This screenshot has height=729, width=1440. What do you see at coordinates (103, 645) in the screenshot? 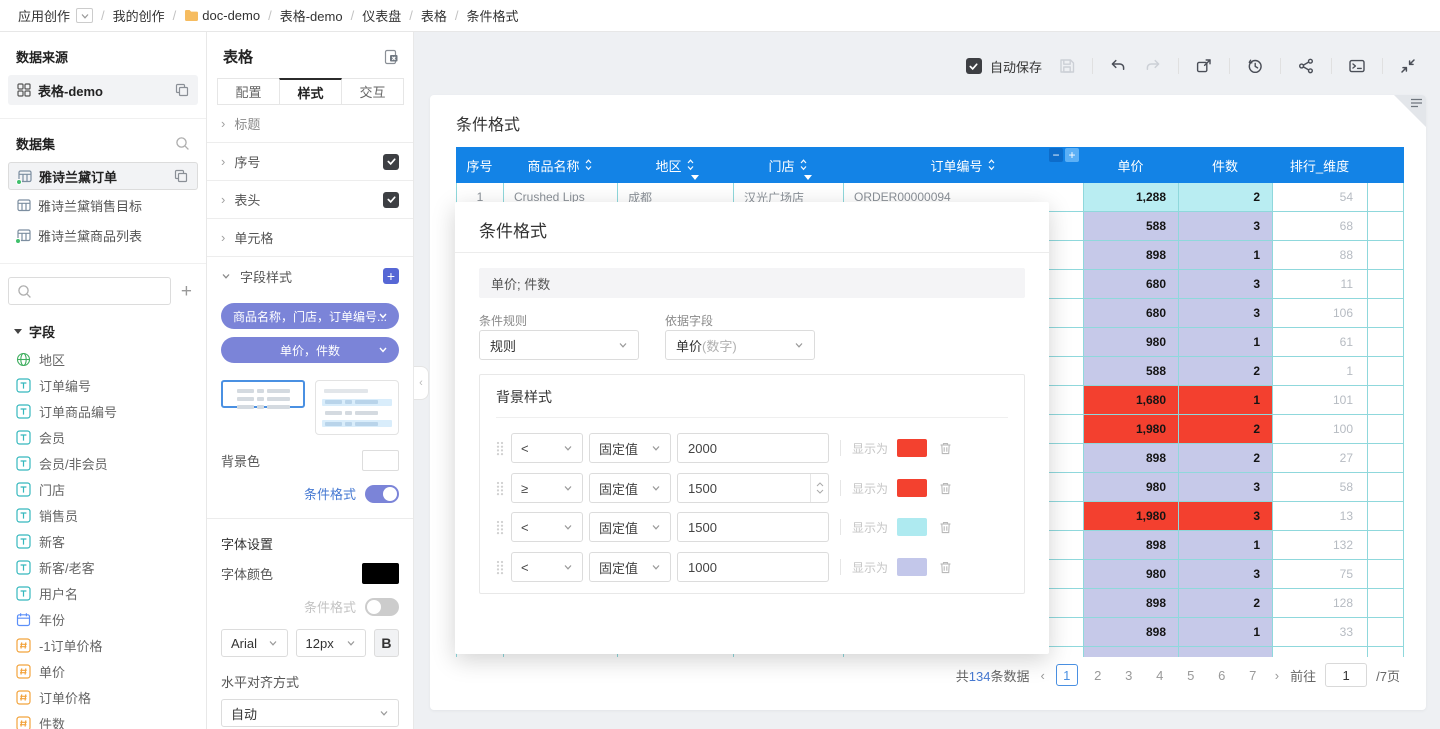
I see `field-item: -1订单价格` at bounding box center [103, 645].